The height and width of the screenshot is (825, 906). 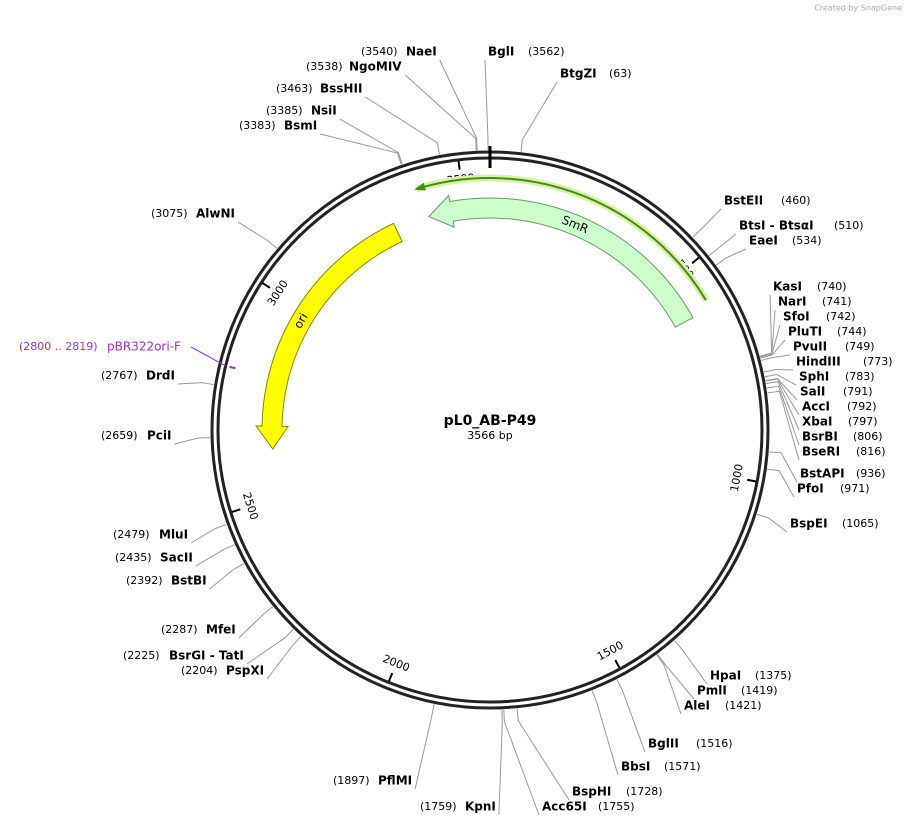 What do you see at coordinates (776, 226) in the screenshot?
I see `enzyme-name: BtsI - BtsαI` at bounding box center [776, 226].